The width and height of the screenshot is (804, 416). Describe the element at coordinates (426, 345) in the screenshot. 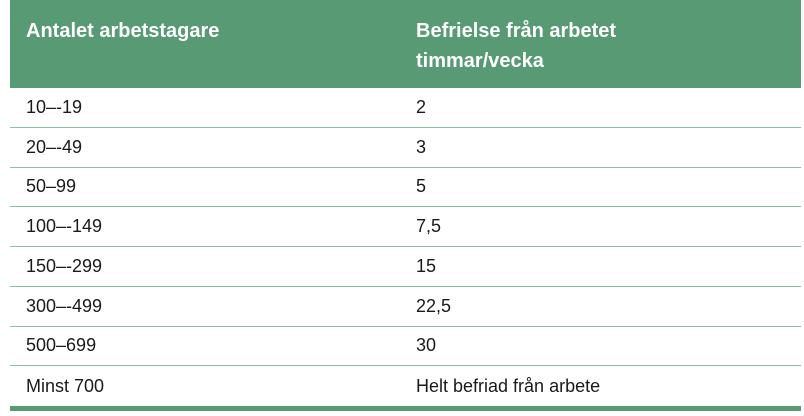

I see `cell-hours: 30` at that location.